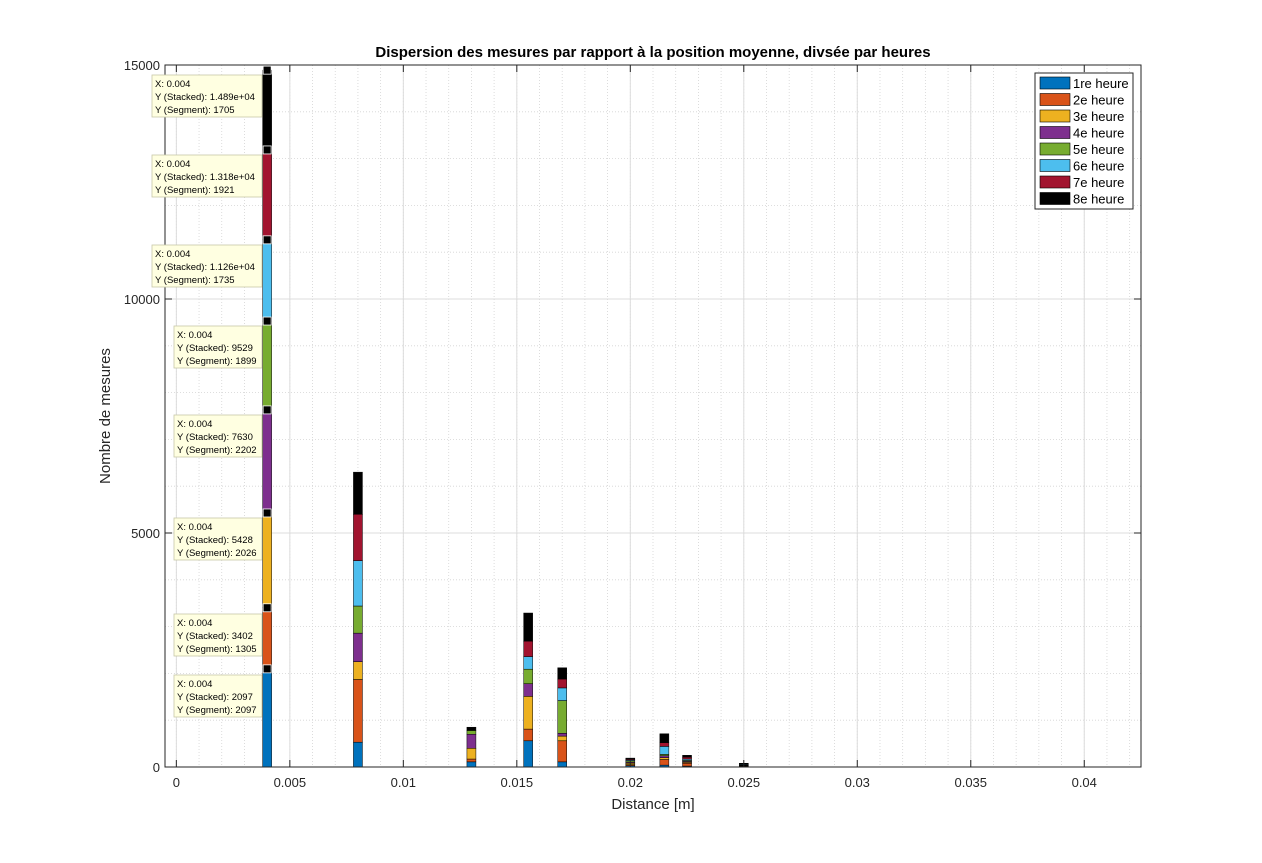 This screenshot has width=1262, height=863. What do you see at coordinates (1098, 149) in the screenshot?
I see `legend-item-label: 5e heure` at bounding box center [1098, 149].